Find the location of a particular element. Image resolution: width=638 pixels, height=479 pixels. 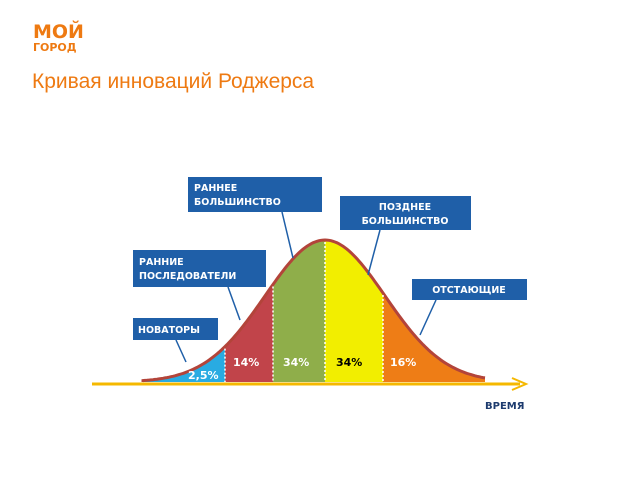

label-box: ПОЗДНЕЕ БОЛЬШИНСТВО is located at coordinates (405, 213).